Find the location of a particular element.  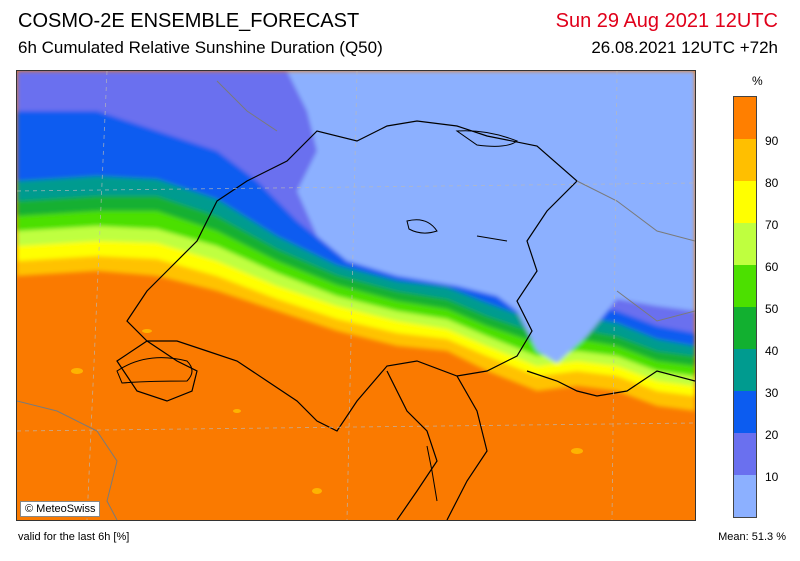

legend-tick: 40 is located at coordinates (772, 351).